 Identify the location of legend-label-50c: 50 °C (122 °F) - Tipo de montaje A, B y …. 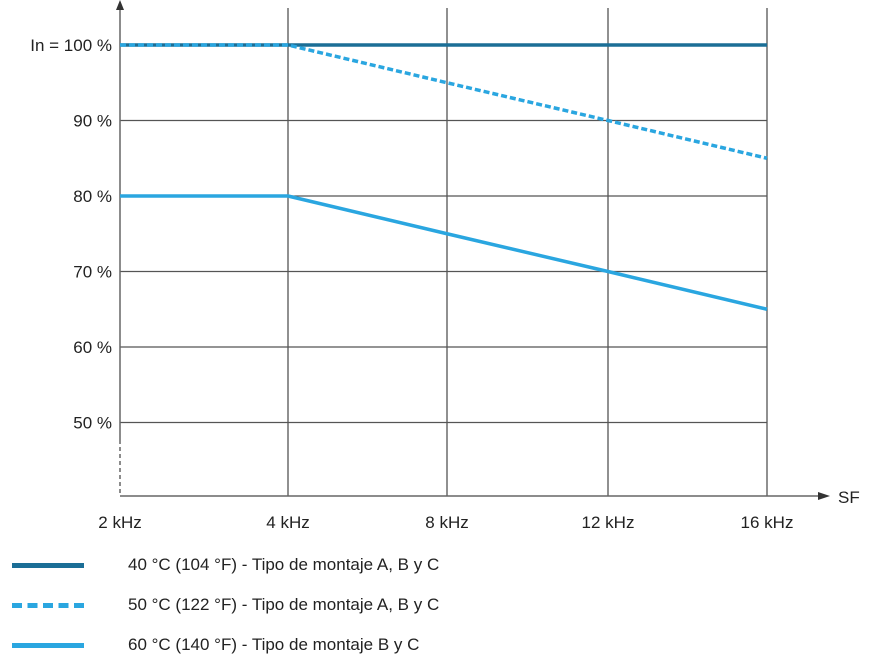
(284, 604).